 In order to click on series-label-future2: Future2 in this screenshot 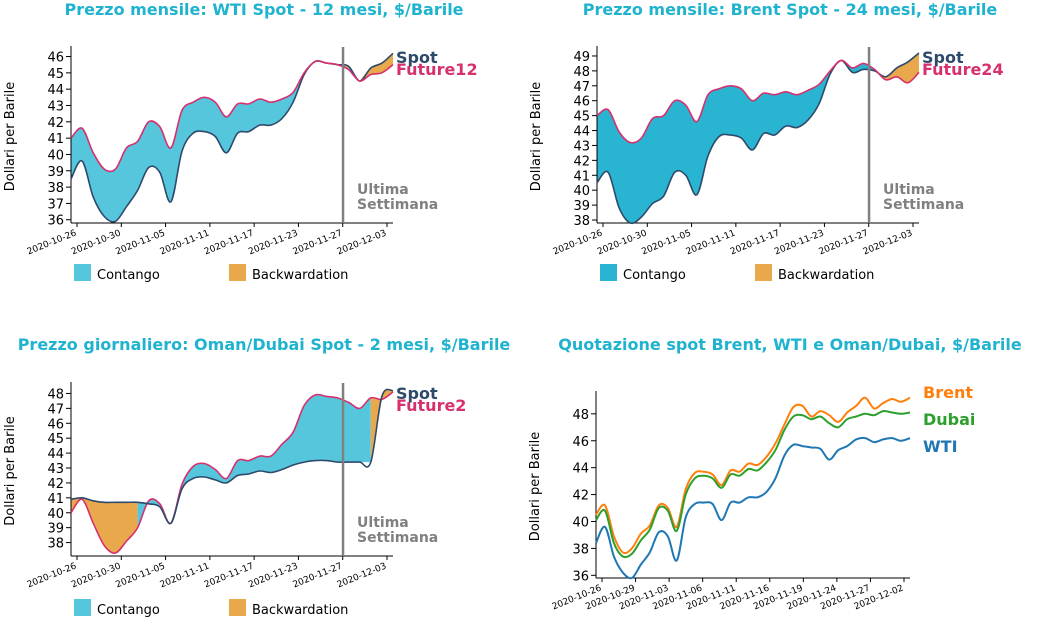, I will do `click(431, 405)`.